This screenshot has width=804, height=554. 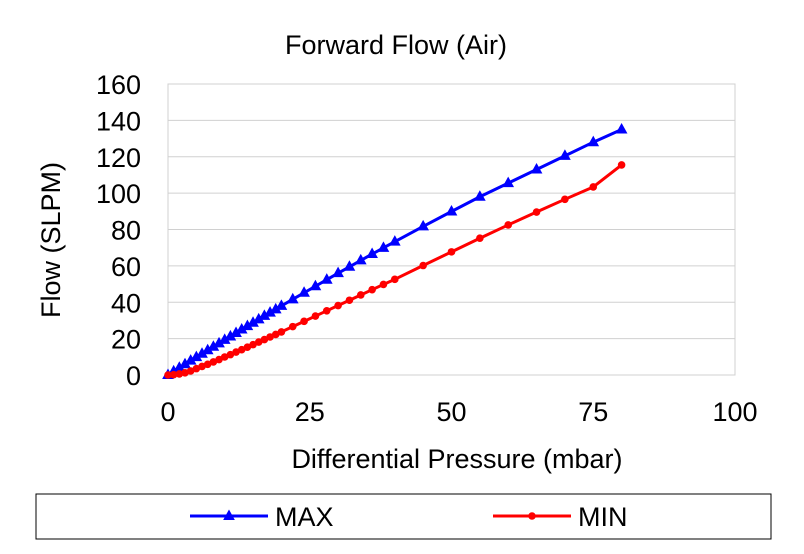 I want to click on x-tick-label: 0, so click(x=167, y=412).